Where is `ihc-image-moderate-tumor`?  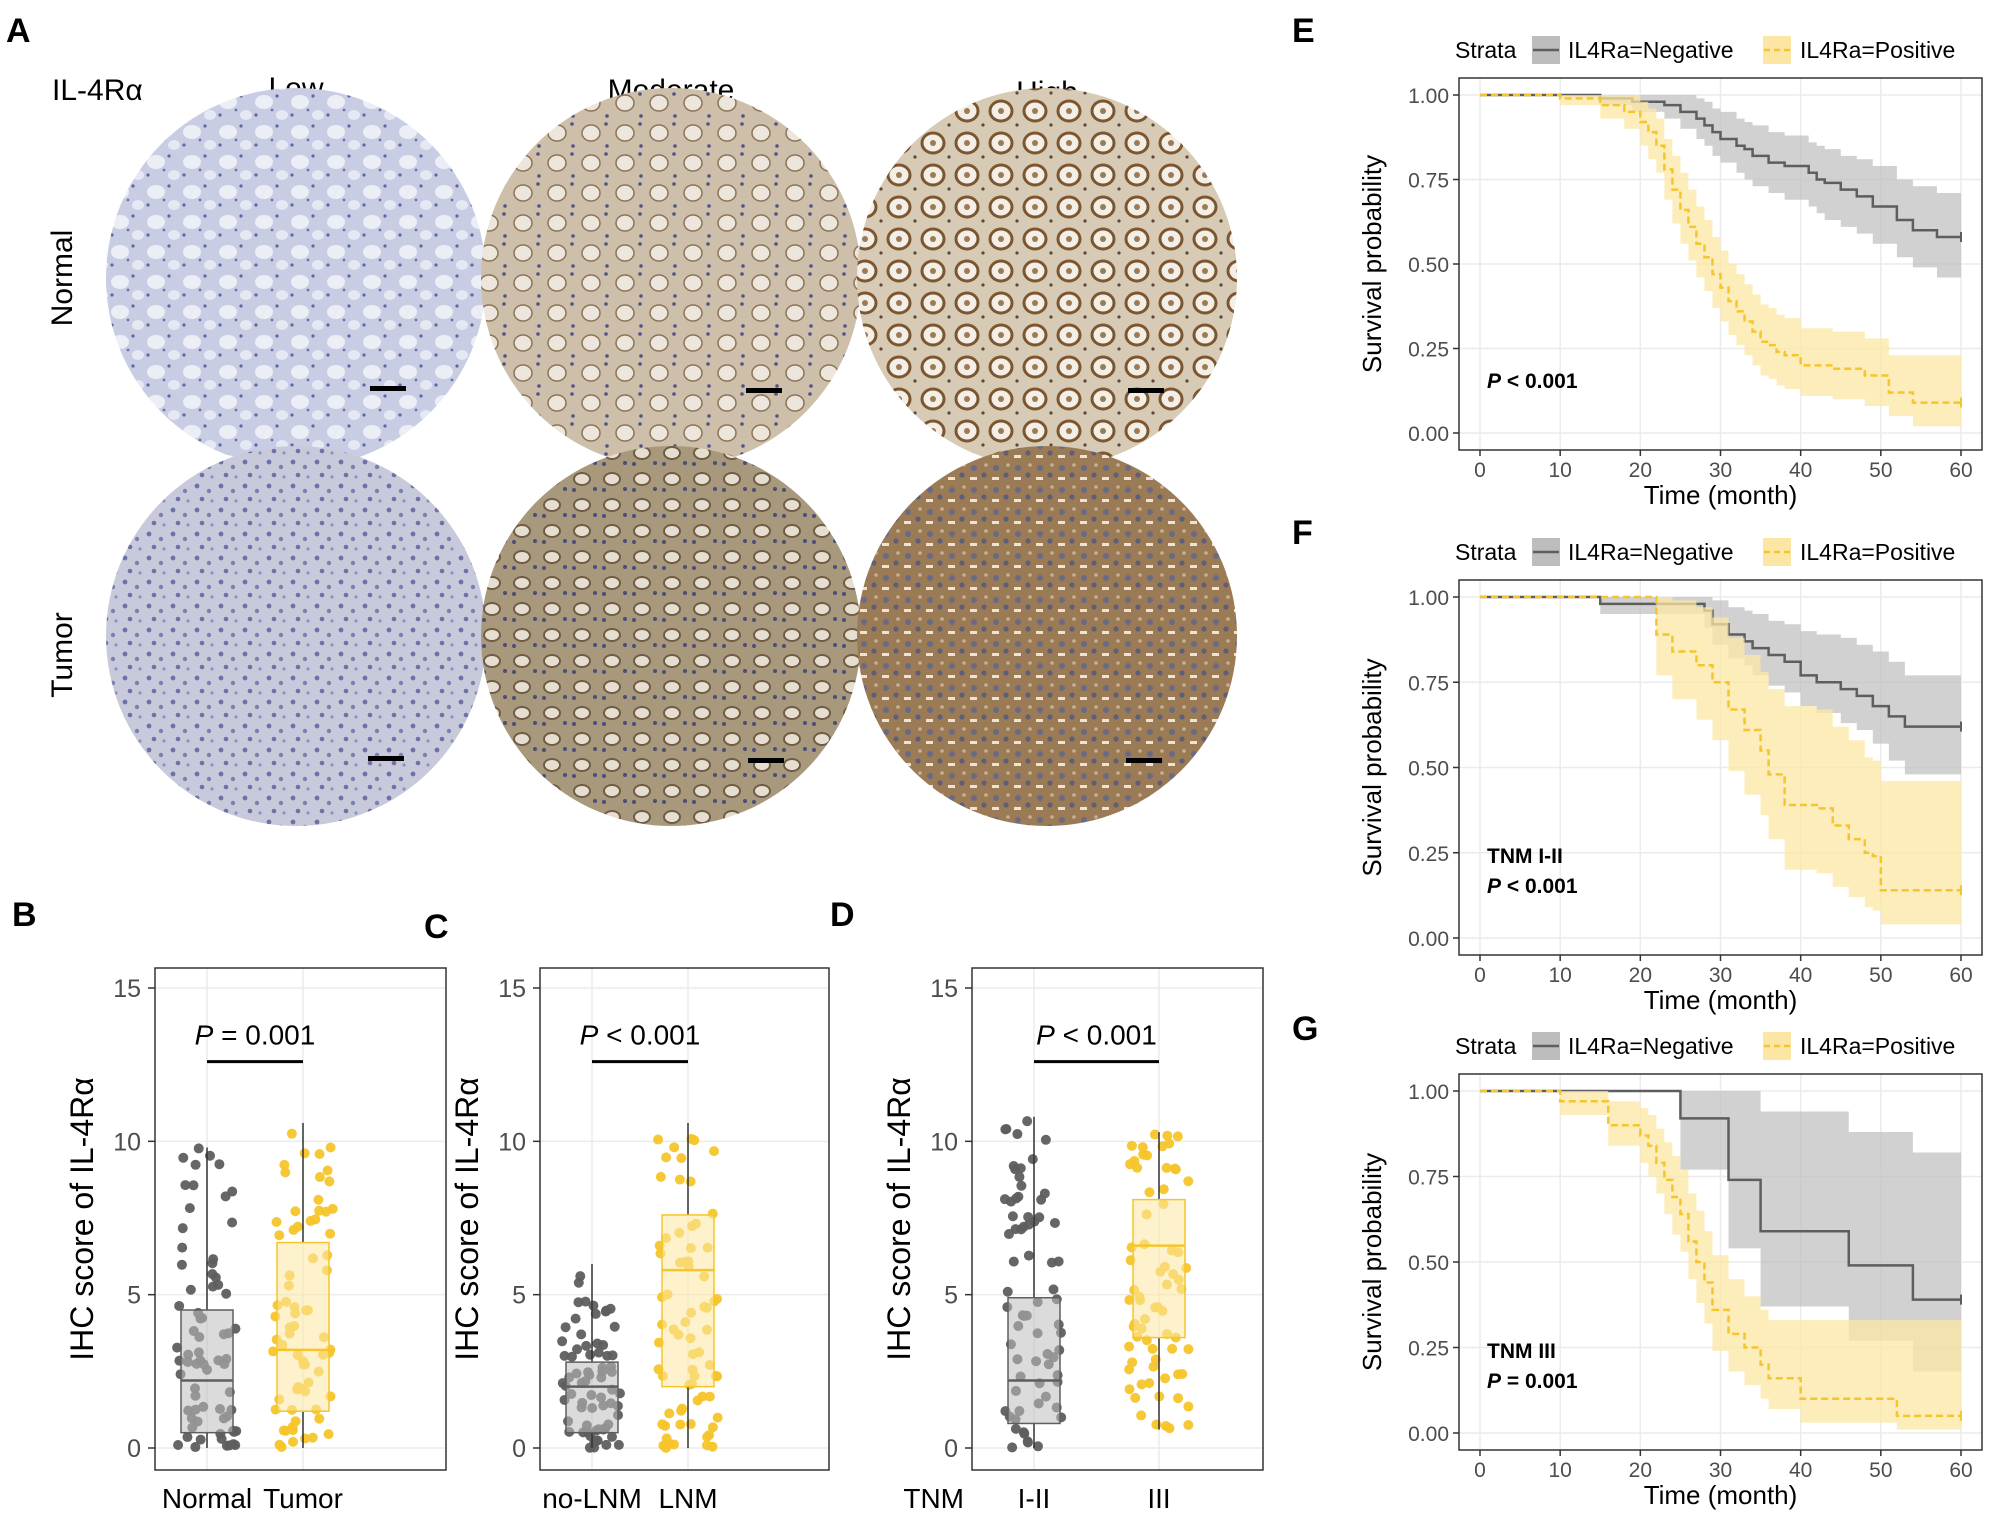
ihc-image-moderate-tumor is located at coordinates (671, 636).